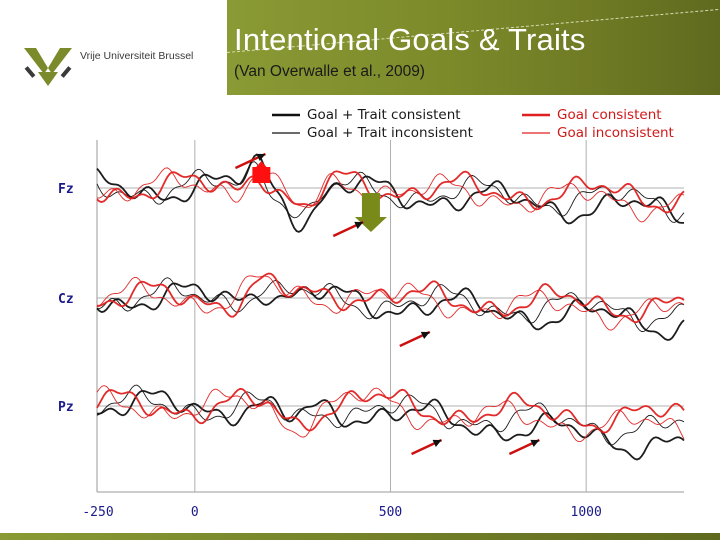 Image resolution: width=720 pixels, height=540 pixels. What do you see at coordinates (615, 133) in the screenshot?
I see `legend-label: Goal inconsistent` at bounding box center [615, 133].